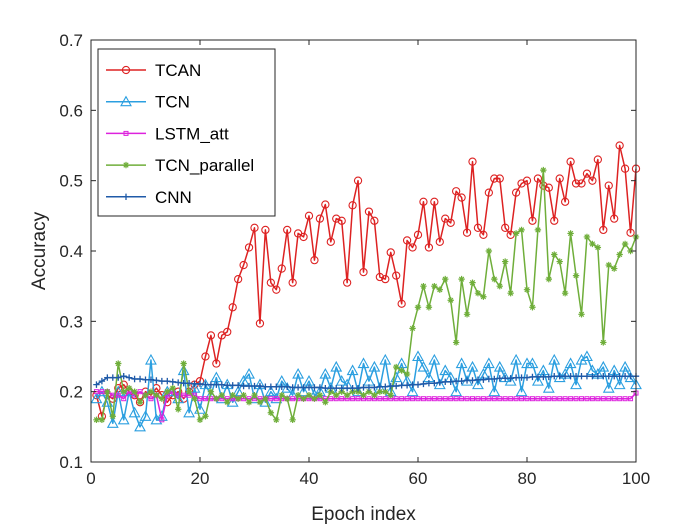 The width and height of the screenshot is (700, 525). What do you see at coordinates (636, 478) in the screenshot?
I see `x-tick-label: 100` at bounding box center [636, 478].